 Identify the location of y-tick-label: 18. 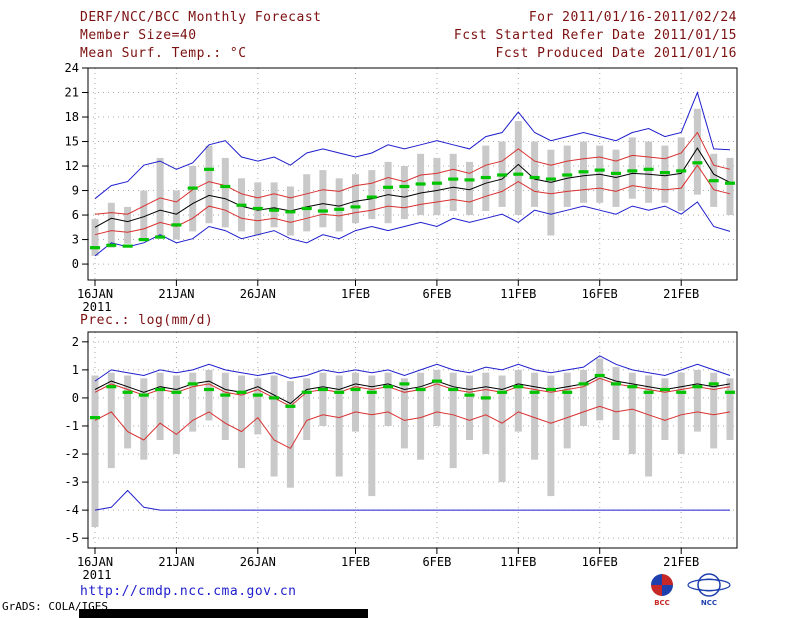
(72, 117).